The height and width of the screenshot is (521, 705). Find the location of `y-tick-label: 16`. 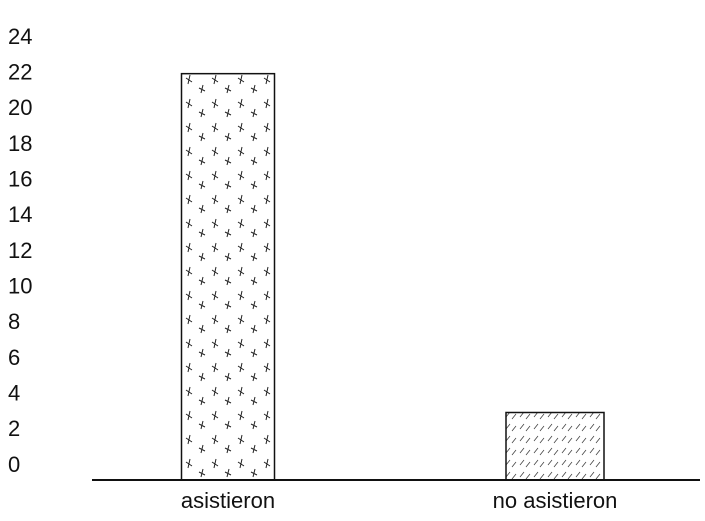

y-tick-label: 16 is located at coordinates (20, 178).